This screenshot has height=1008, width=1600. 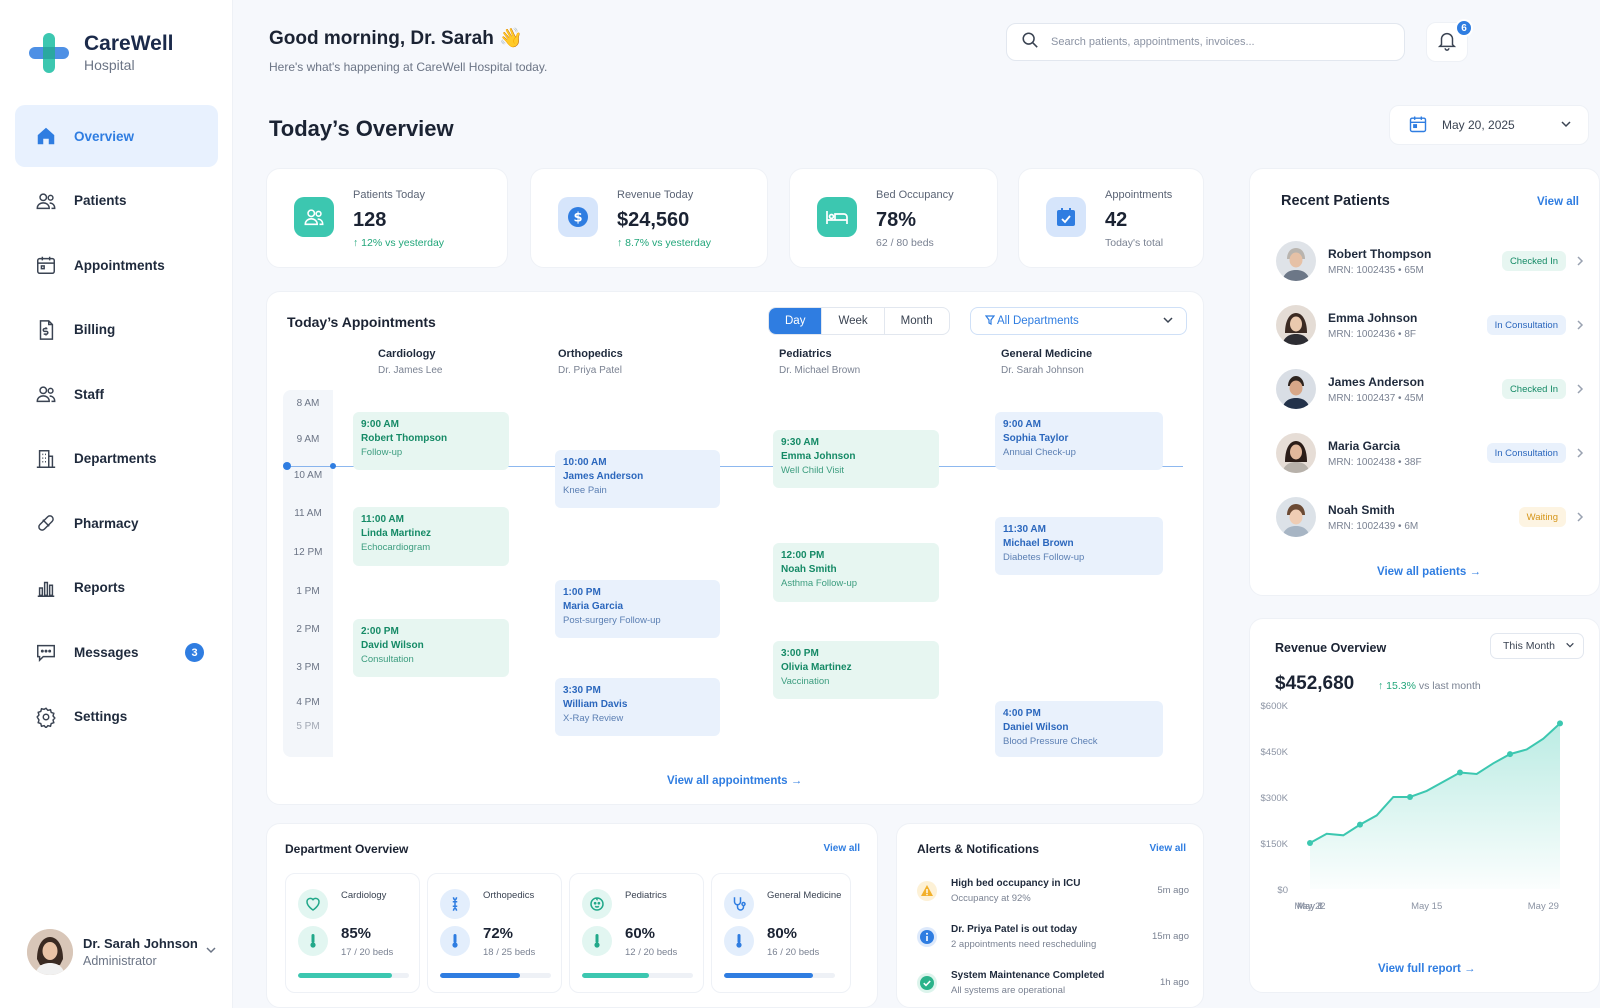 I want to click on stat-label: Revenue Today, so click(x=655, y=195).